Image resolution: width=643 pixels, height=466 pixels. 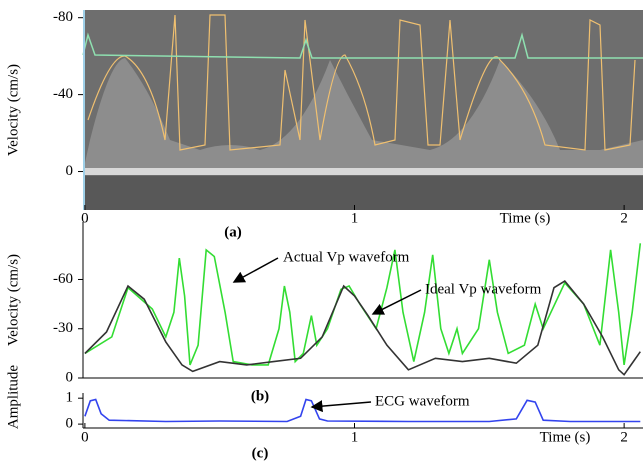 What do you see at coordinates (363, 193) in the screenshot?
I see `image-lower-band` at bounding box center [363, 193].